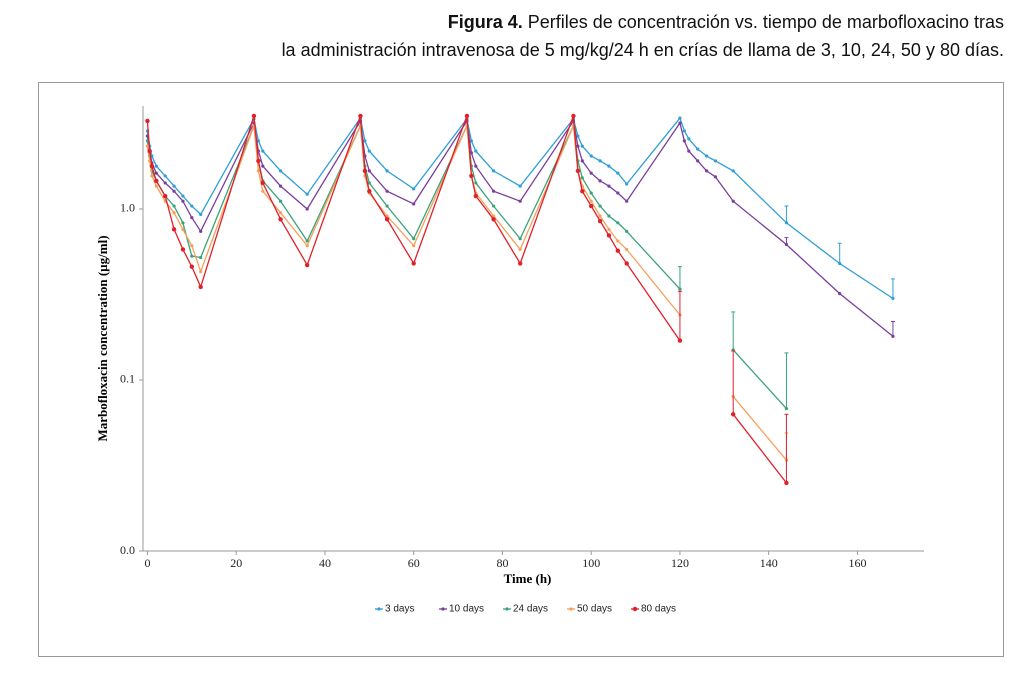 This screenshot has width=1024, height=673. What do you see at coordinates (325, 563) in the screenshot?
I see `x-tick-label: 40` at bounding box center [325, 563].